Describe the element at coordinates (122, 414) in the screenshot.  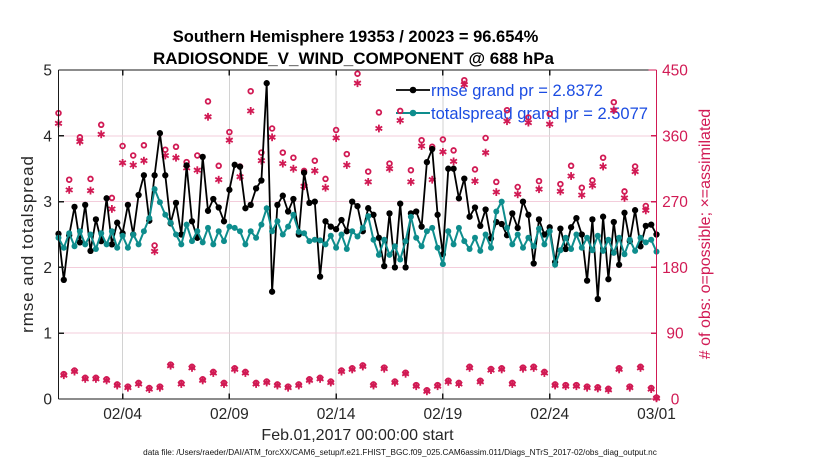
I see `svg-text: 02/04` at that location.